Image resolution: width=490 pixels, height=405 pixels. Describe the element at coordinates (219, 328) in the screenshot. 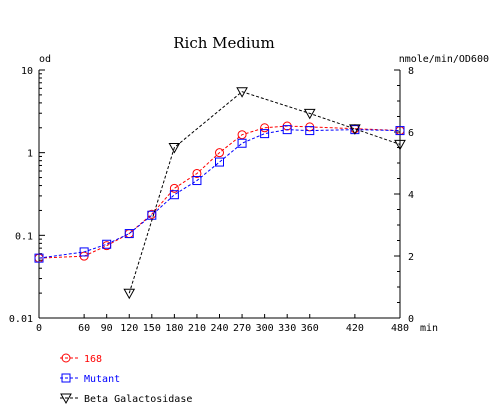

I see `x-tick-label: 240` at that location.